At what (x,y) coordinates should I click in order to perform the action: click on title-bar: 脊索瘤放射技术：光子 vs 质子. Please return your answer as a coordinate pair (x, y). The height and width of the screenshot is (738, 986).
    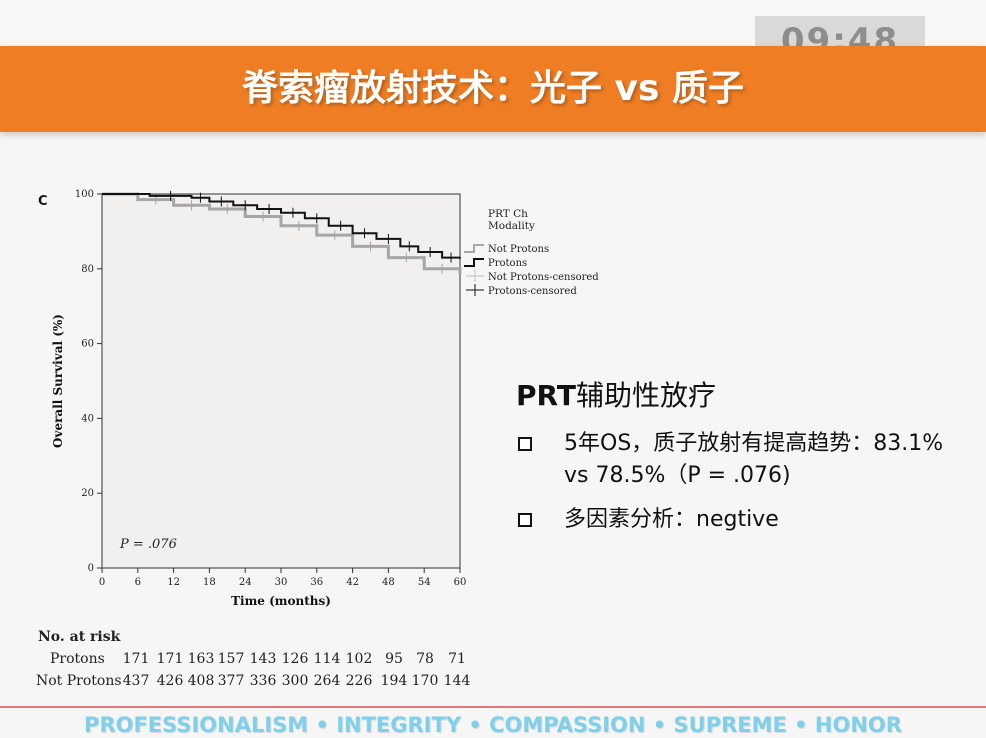
    Looking at the image, I should click on (493, 89).